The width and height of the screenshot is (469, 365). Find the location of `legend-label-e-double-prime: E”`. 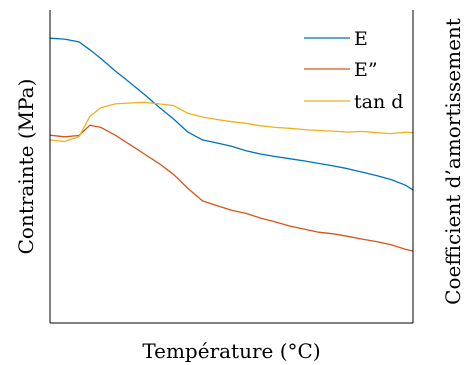

legend-label-e-double-prime: E” is located at coordinates (366, 70).